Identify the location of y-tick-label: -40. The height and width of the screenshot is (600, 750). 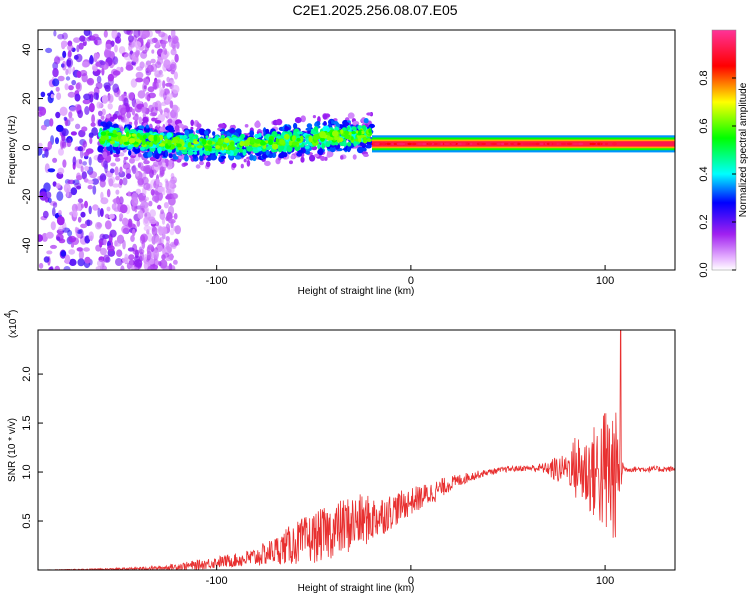
(27, 246).